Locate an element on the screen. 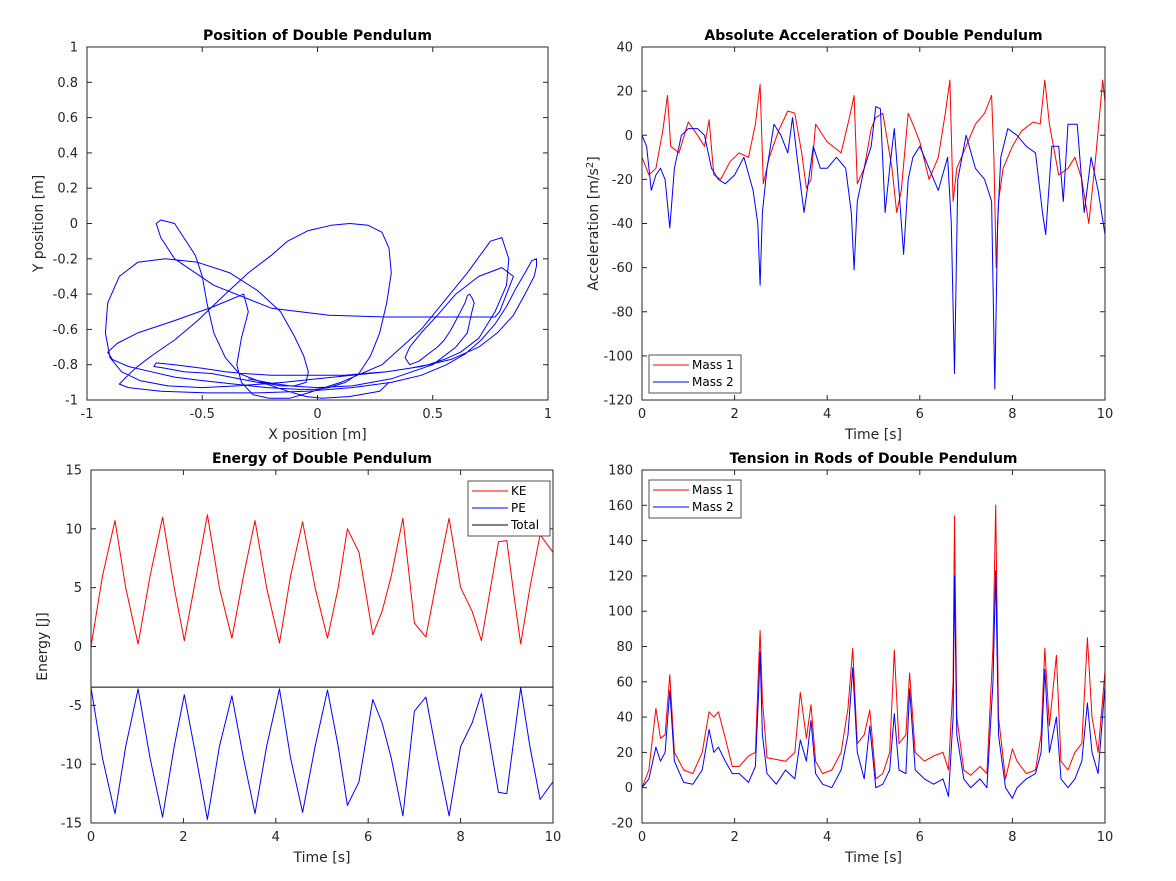 The width and height of the screenshot is (1176, 881). y-tick-label: -10 is located at coordinates (71, 765).